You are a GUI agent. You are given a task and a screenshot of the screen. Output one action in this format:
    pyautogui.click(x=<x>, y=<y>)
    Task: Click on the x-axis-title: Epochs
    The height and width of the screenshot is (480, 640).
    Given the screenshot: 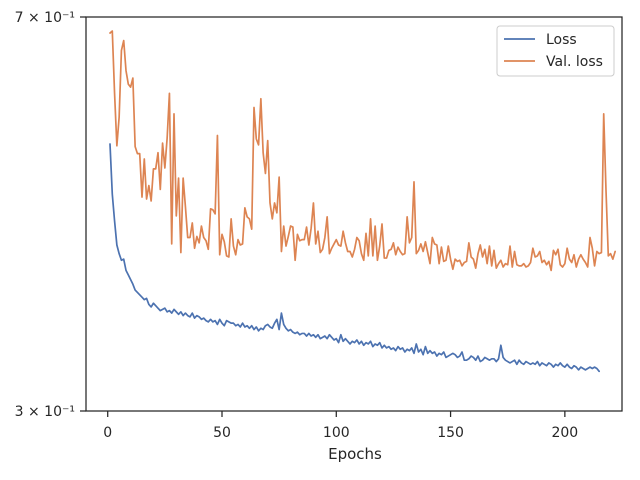 What is the action you would take?
    pyautogui.click(x=355, y=454)
    